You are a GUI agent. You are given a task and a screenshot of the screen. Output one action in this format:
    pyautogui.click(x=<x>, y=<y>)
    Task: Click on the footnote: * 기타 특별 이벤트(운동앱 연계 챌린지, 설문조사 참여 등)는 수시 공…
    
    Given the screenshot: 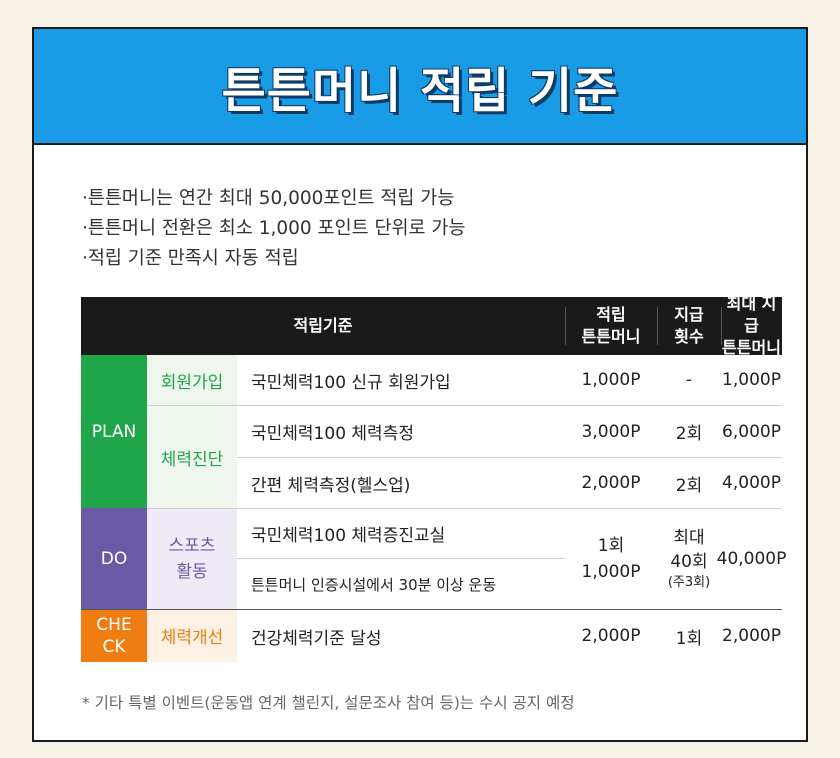 What is the action you would take?
    pyautogui.click(x=328, y=703)
    